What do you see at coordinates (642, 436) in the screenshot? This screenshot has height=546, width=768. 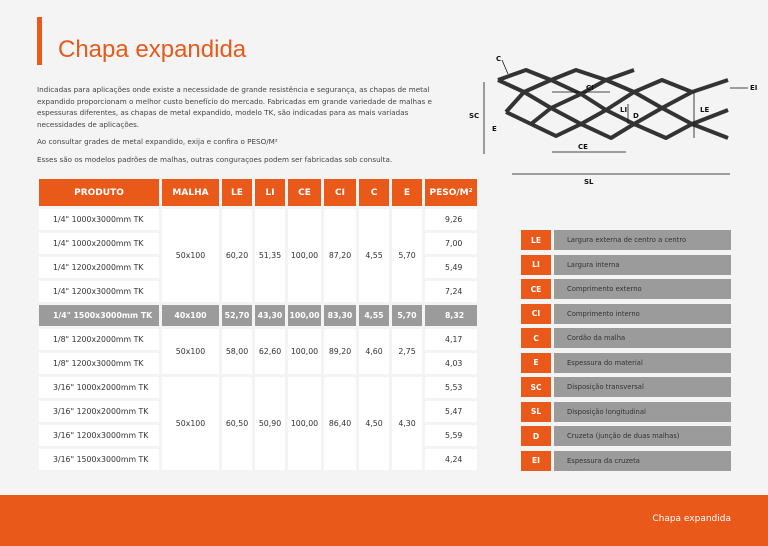 I see `legend-desc: Cruzeta (junção de duas malhas)` at bounding box center [642, 436].